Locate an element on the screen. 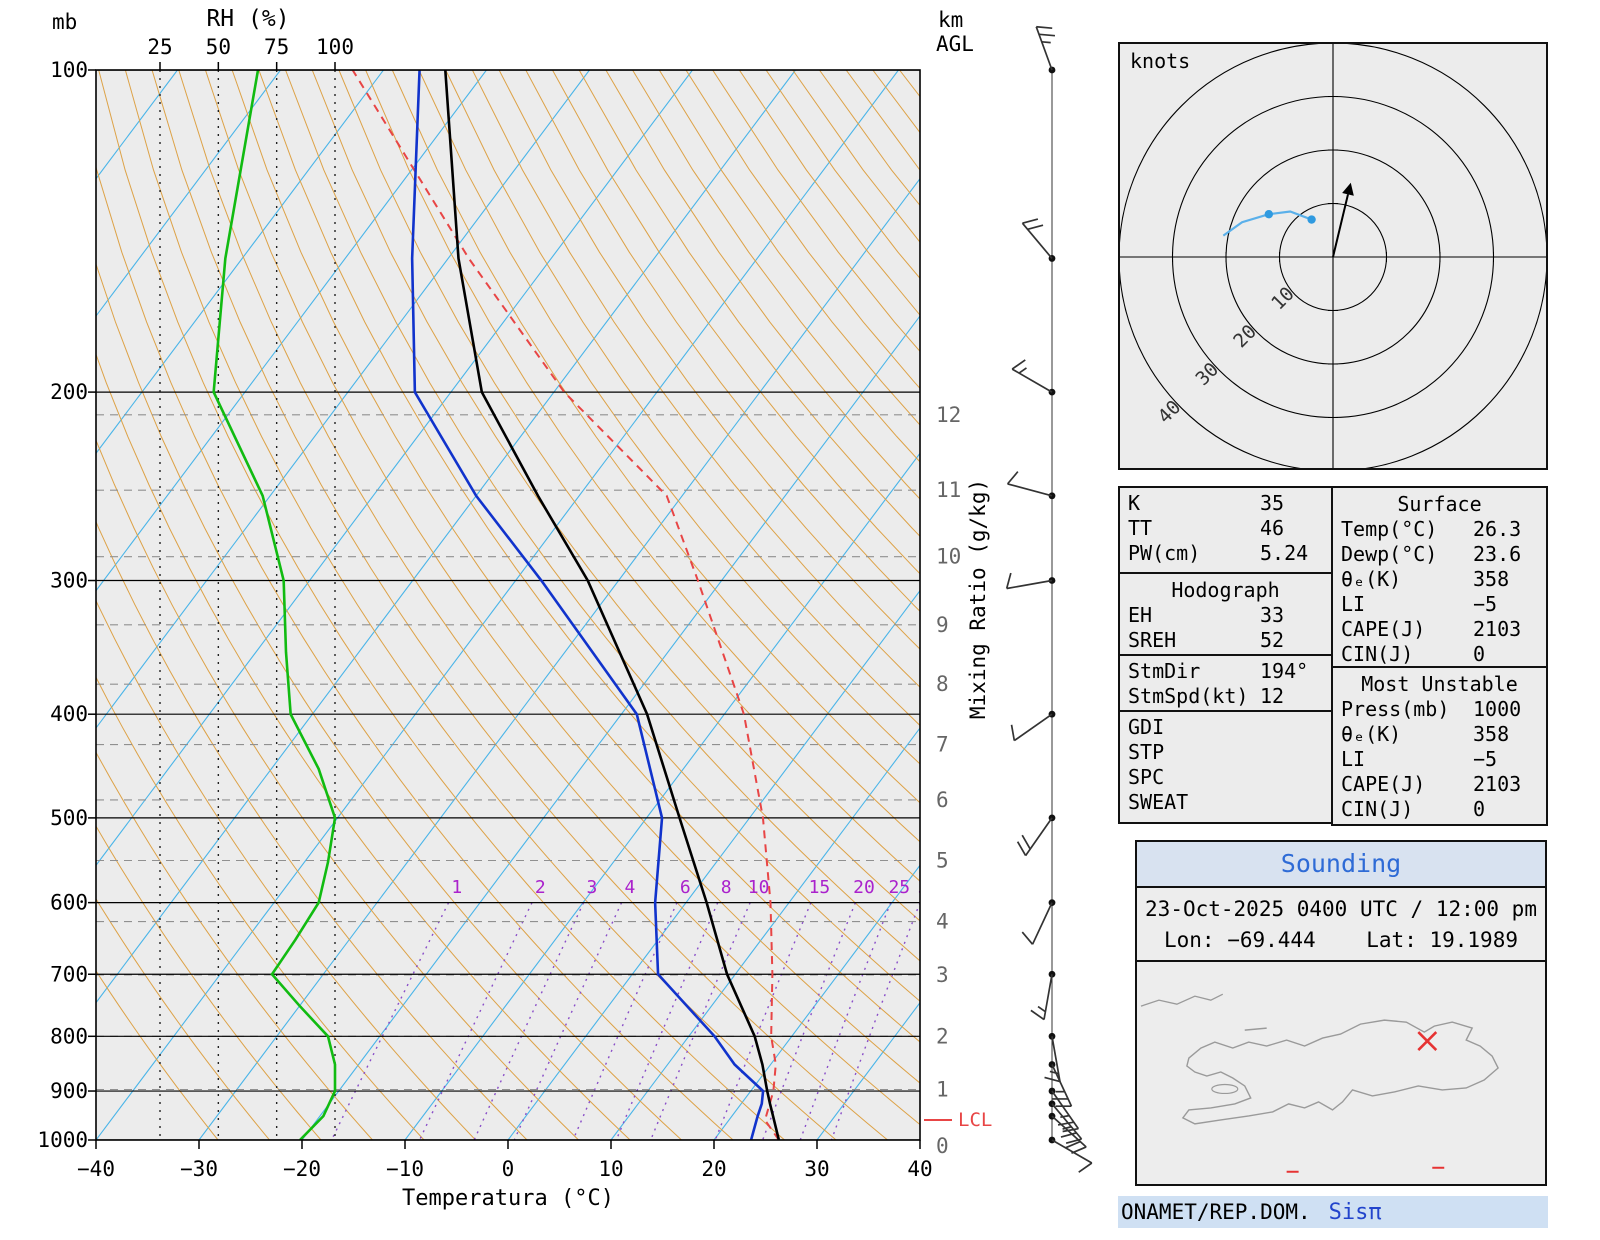  extra-indices-panel: GDI STP SPC SWEAT is located at coordinates (1225, 767).